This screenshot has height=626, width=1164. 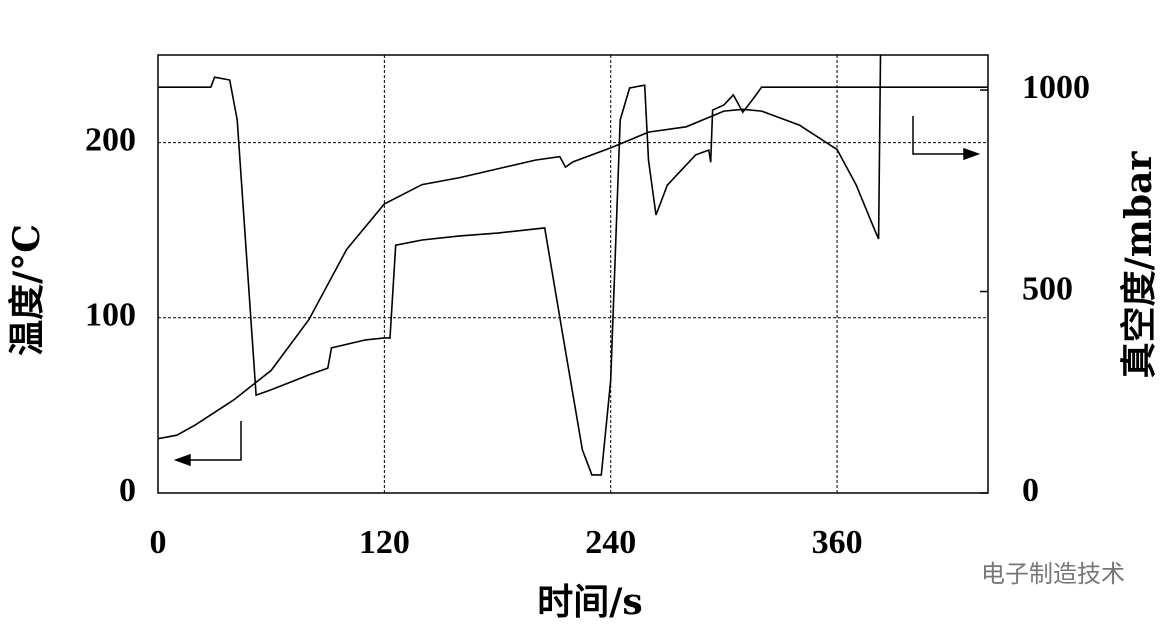 What do you see at coordinates (27, 290) in the screenshot?
I see `y-axis-label: 温度/°C` at bounding box center [27, 290].